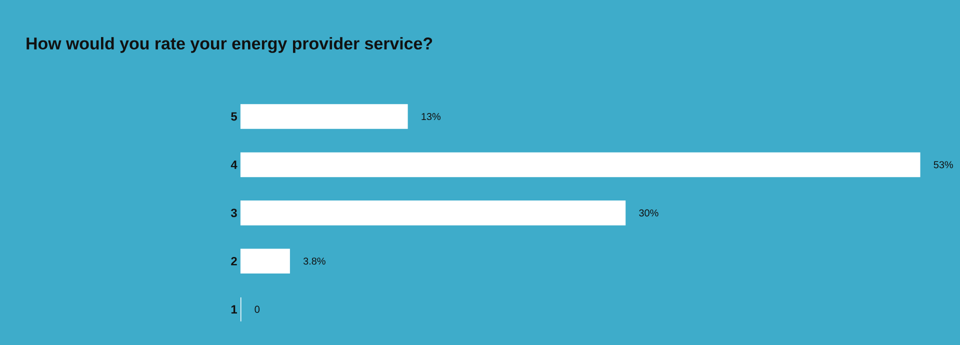  Describe the element at coordinates (943, 164) in the screenshot. I see `data-label: 53%` at that location.